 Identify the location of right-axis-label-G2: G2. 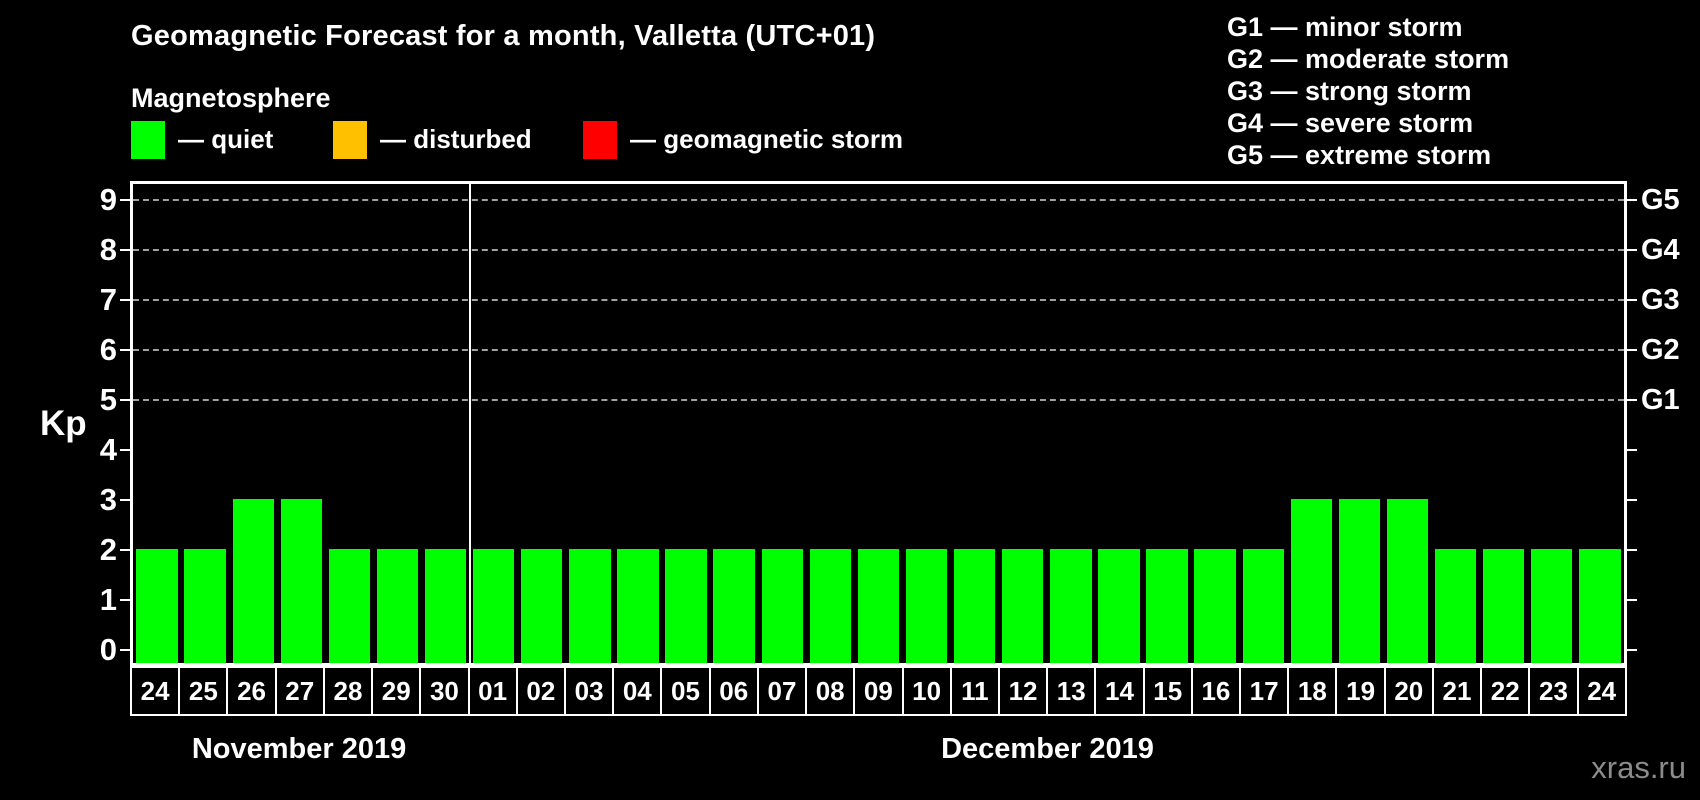
(1660, 350).